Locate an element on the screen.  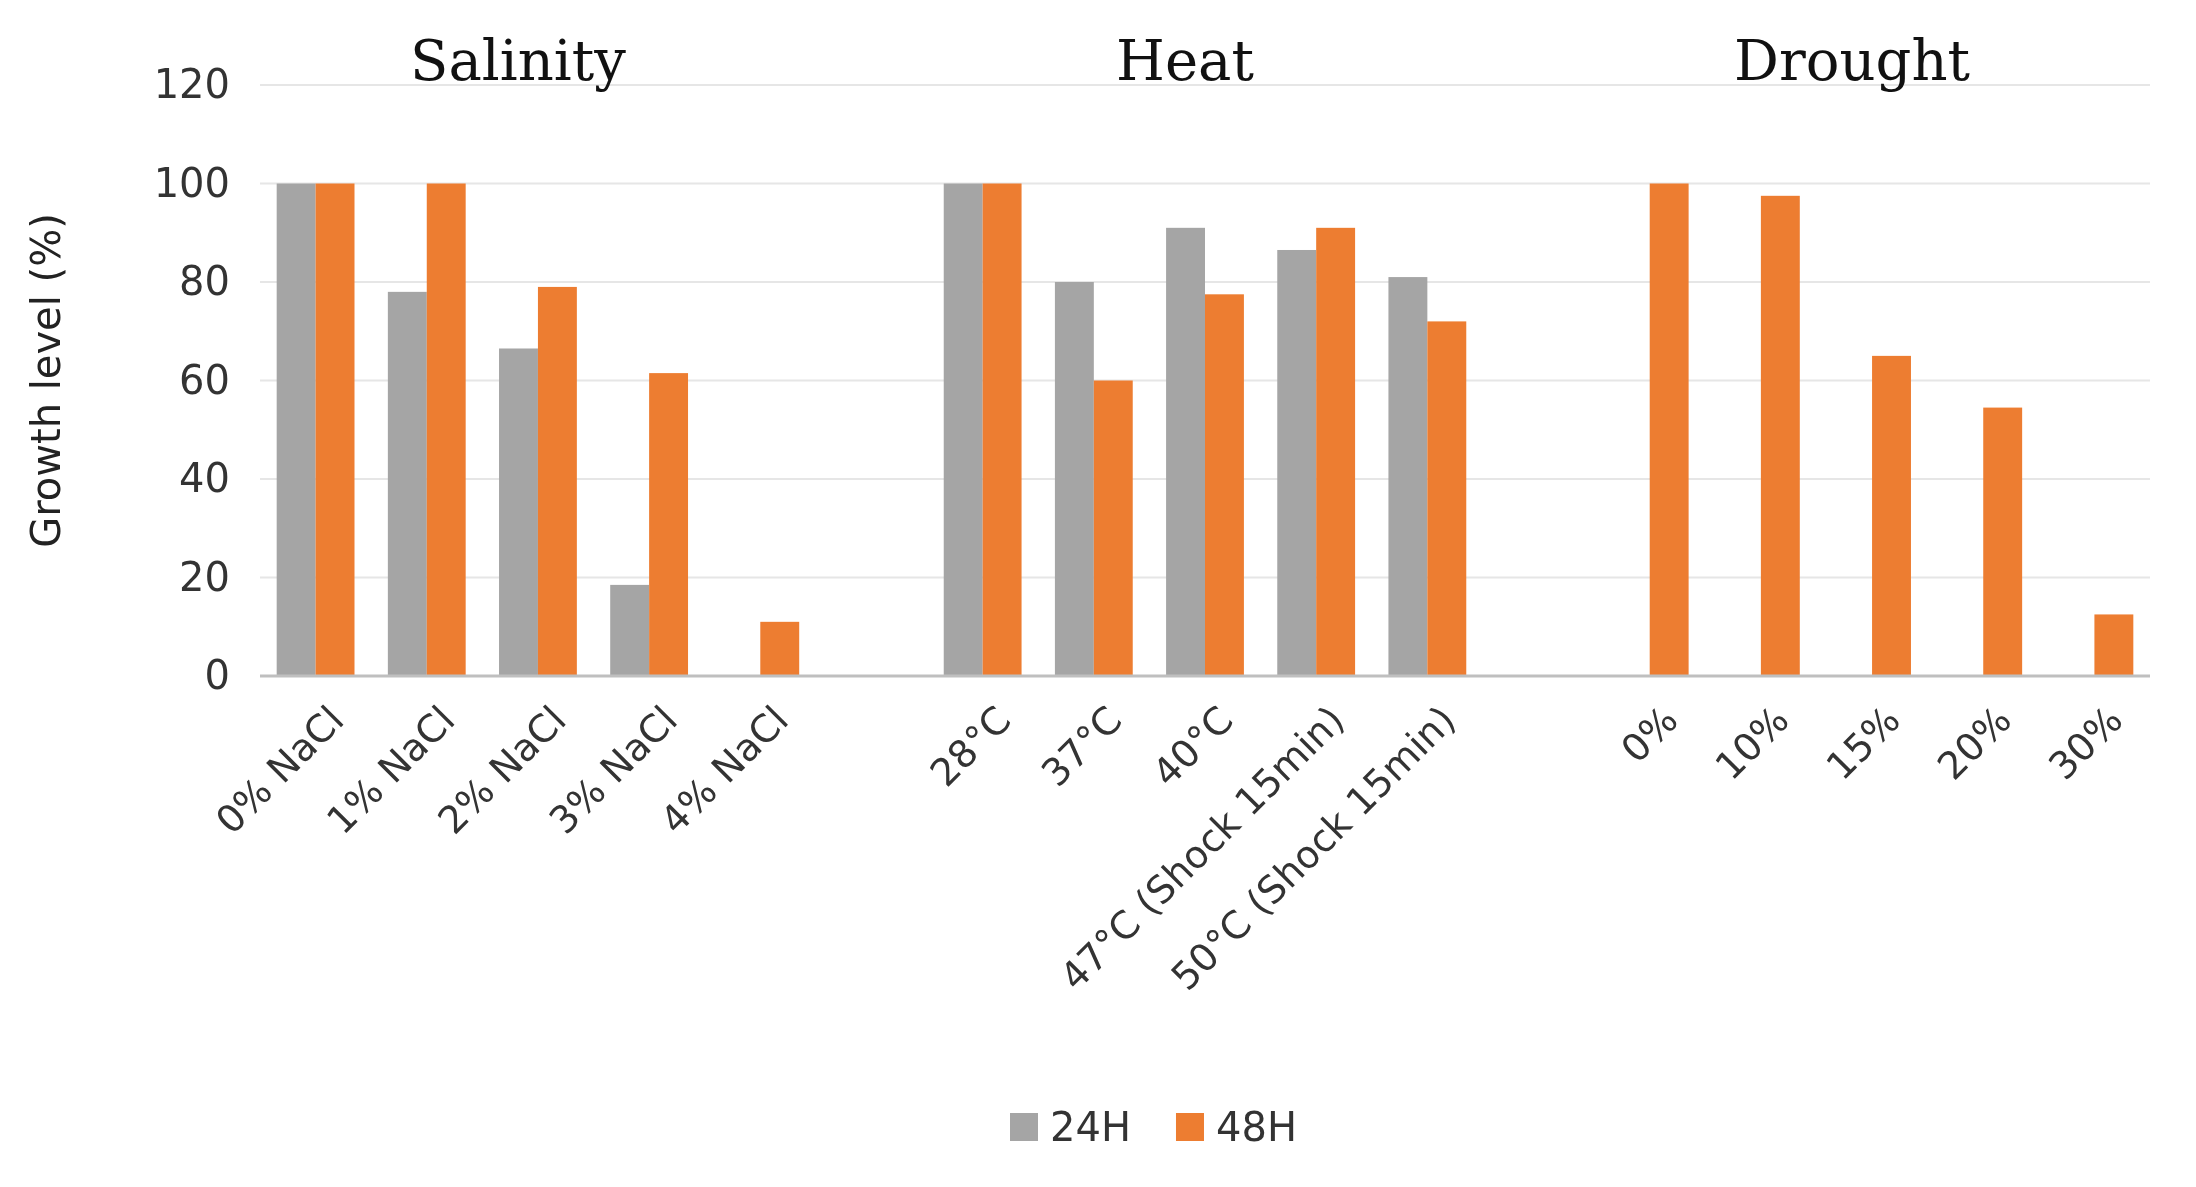
y-tick-label: 20 is located at coordinates (204, 576).